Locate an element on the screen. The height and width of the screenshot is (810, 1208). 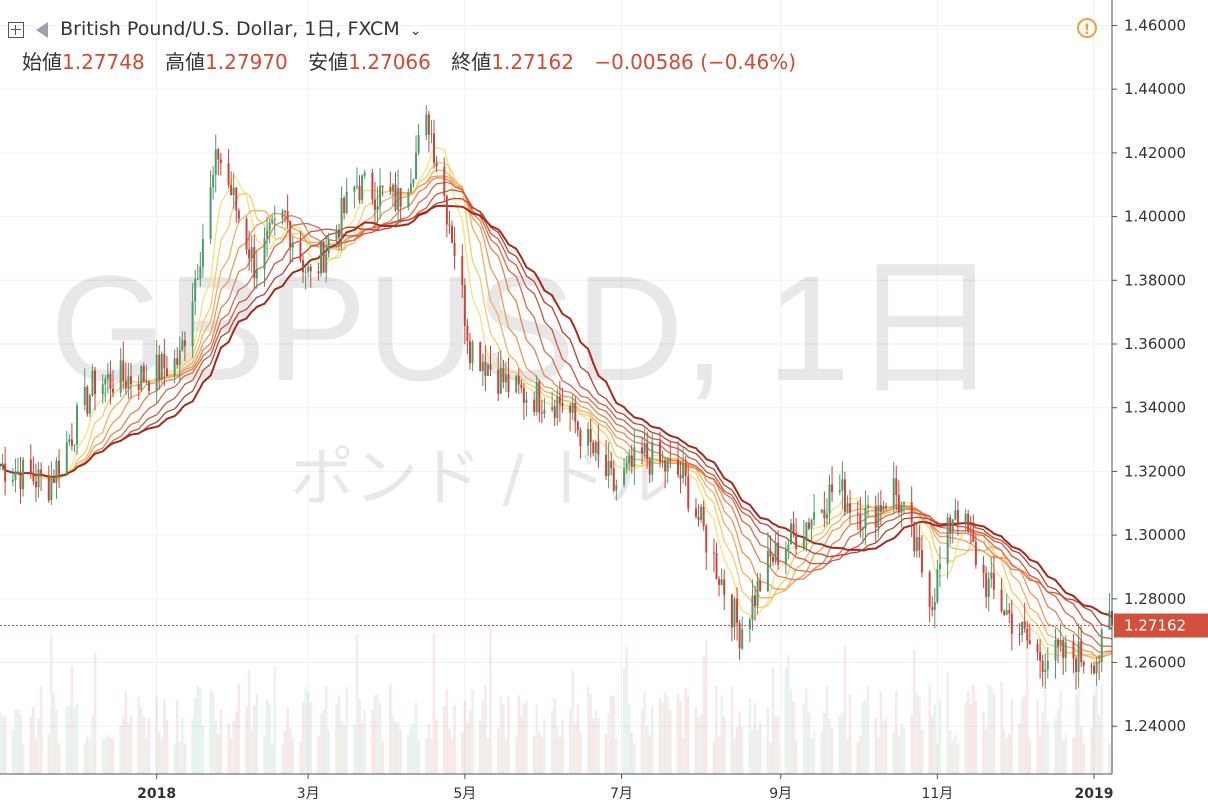
time-axis: 2018 3月 5月 7月 9月 11月 2019 is located at coordinates (625, 788).